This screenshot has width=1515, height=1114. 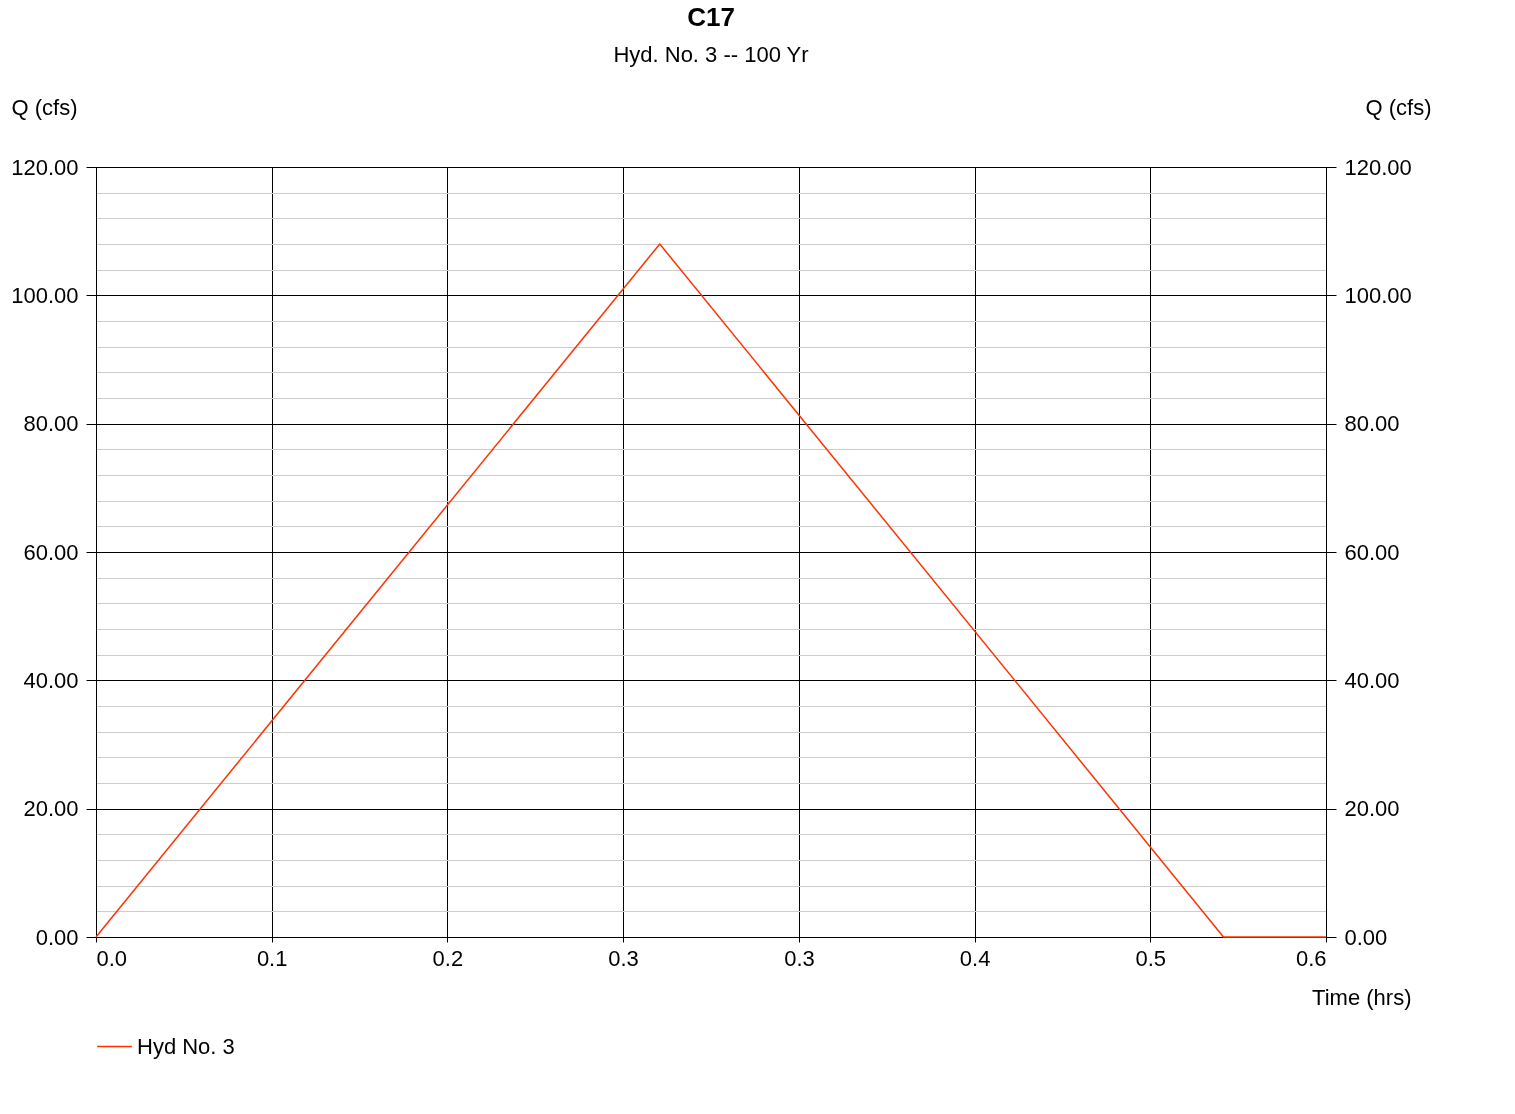 What do you see at coordinates (272, 958) in the screenshot?
I see `x-tick-label: 0.1` at bounding box center [272, 958].